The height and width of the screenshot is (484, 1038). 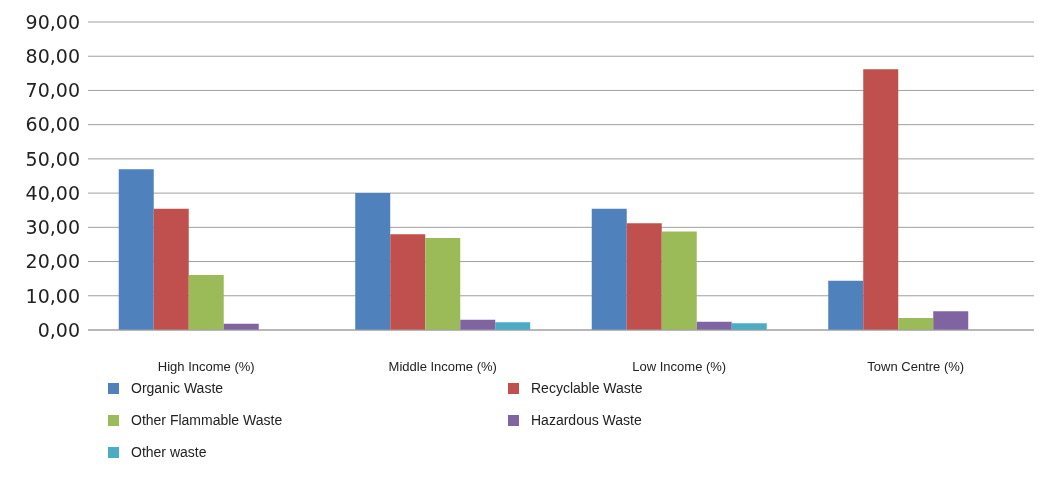 What do you see at coordinates (177, 388) in the screenshot?
I see `legend-label: Organic Waste` at bounding box center [177, 388].